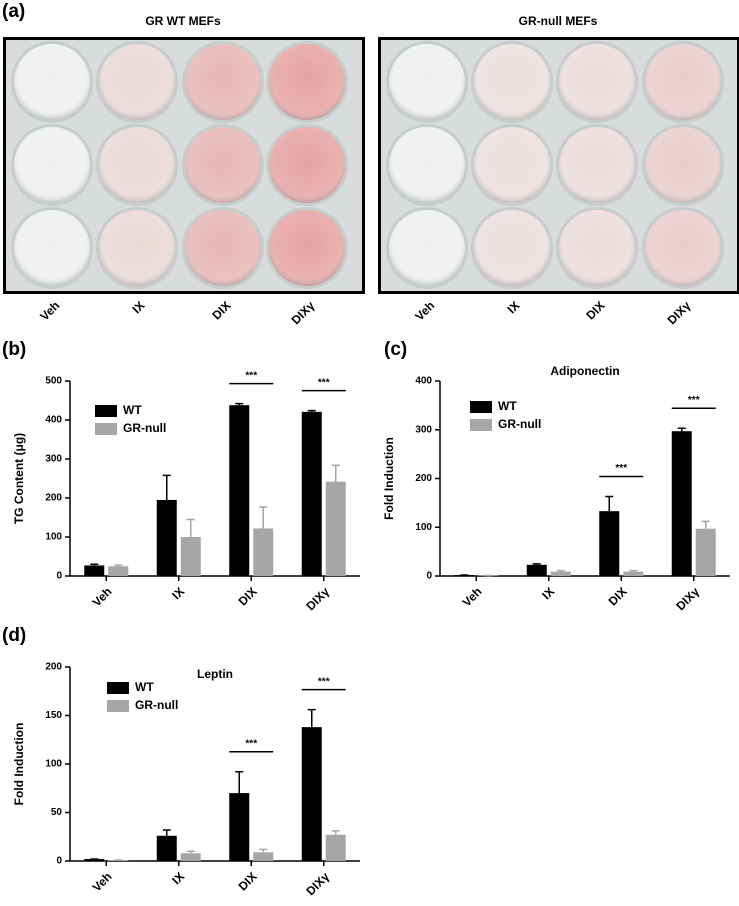 The height and width of the screenshot is (906, 739). I want to click on y-tick-label: 500, so click(53, 381).